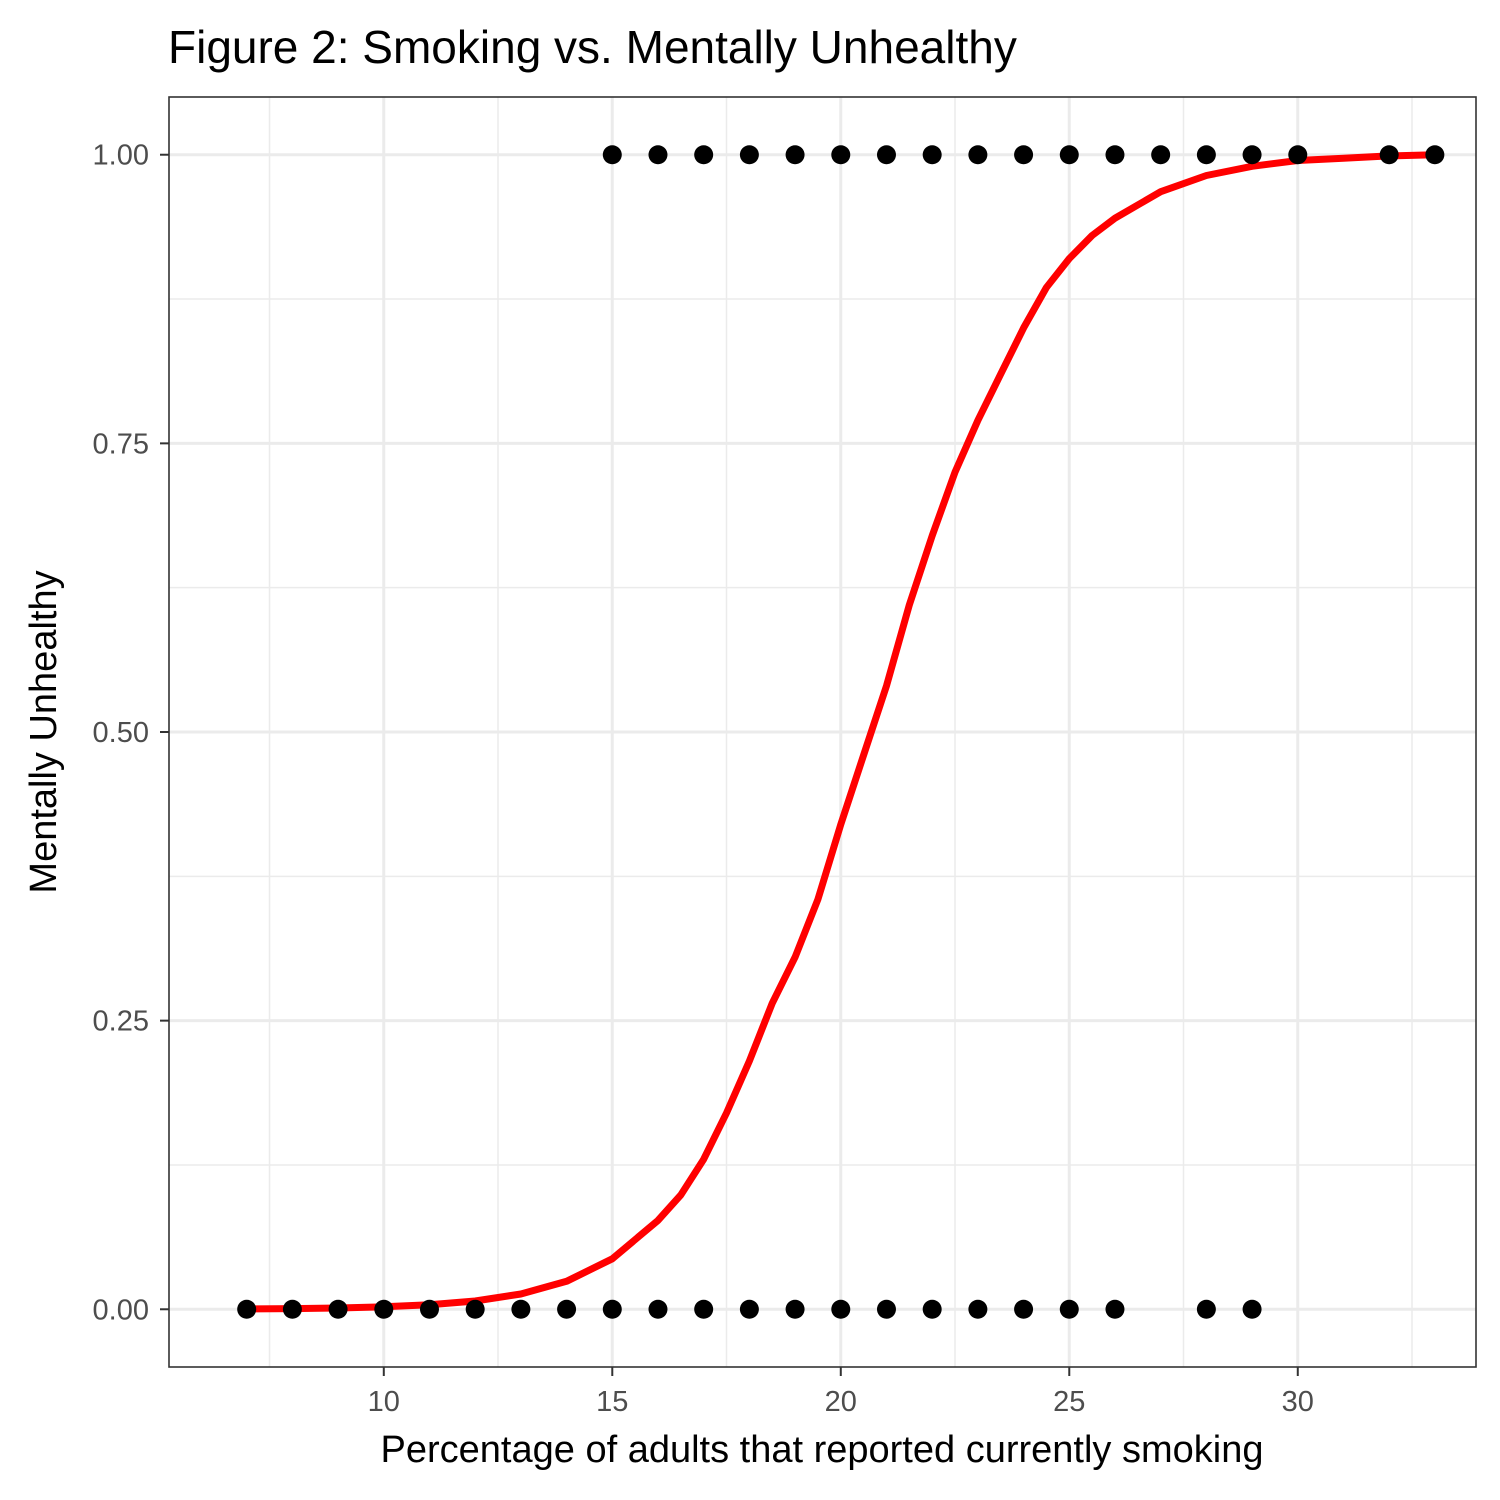  Describe the element at coordinates (121, 444) in the screenshot. I see `y-tick-label: 0.75` at that location.